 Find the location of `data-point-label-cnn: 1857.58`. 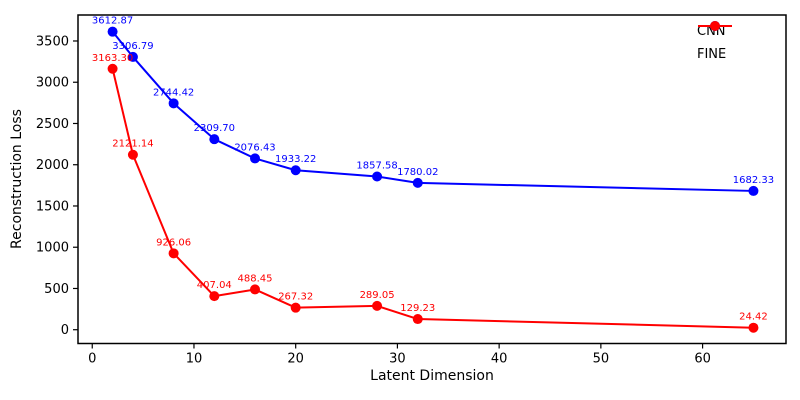

data-point-label-cnn: 1857.58 is located at coordinates (376, 165).